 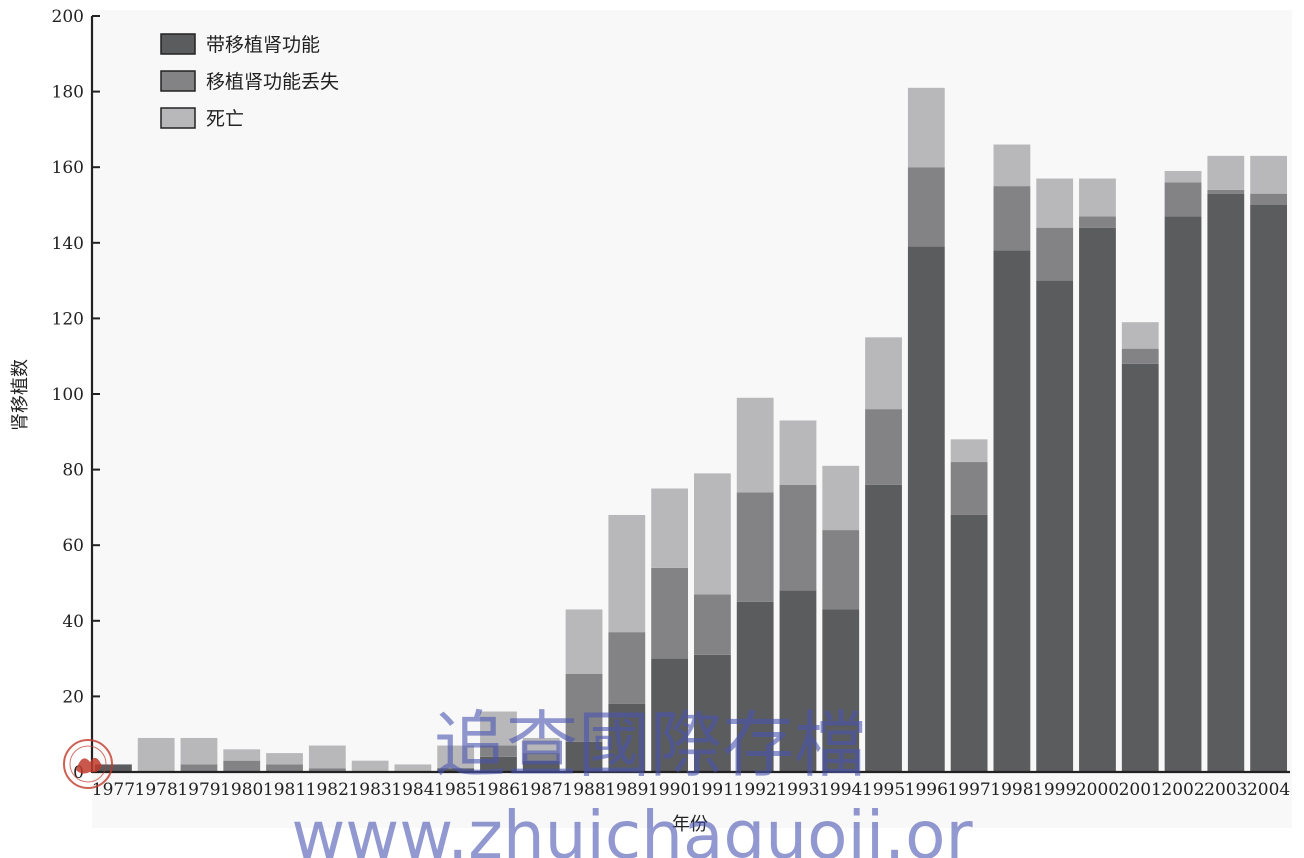 I want to click on x-axis-label: 年份, so click(x=690, y=824).